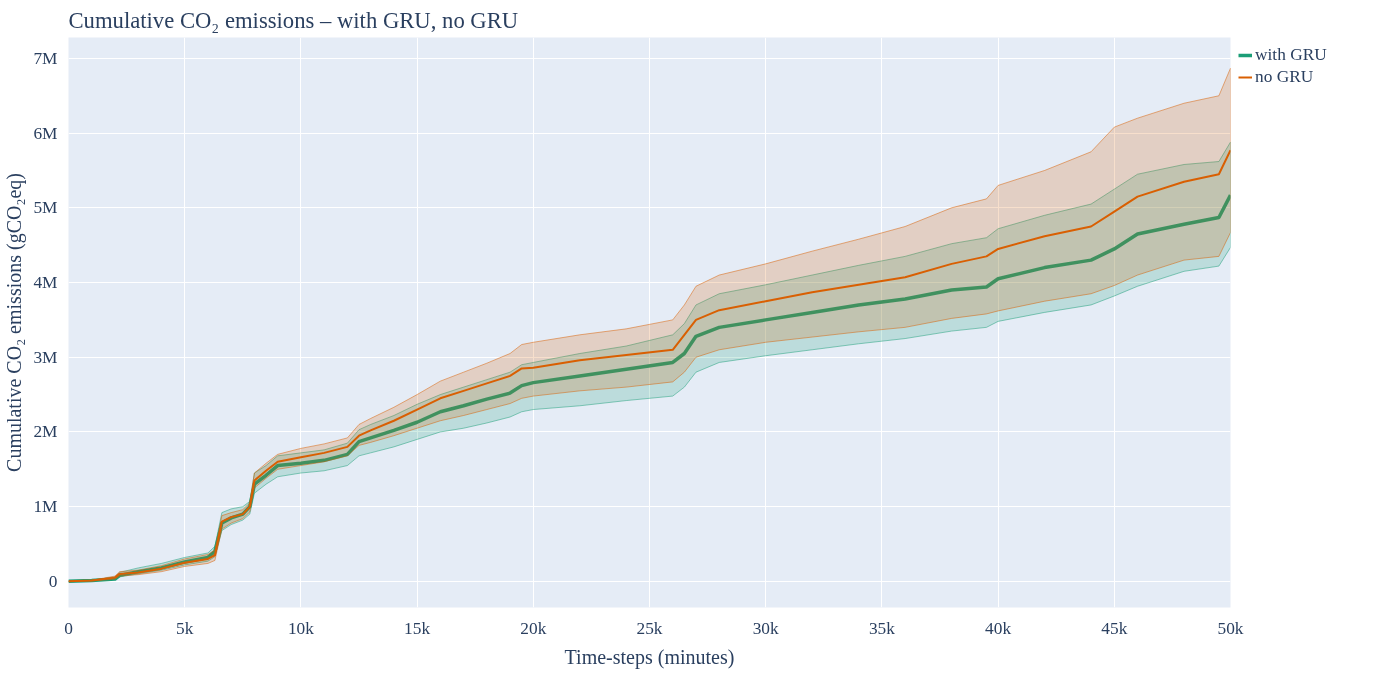  Describe the element at coordinates (1114, 628) in the screenshot. I see `x-tick-label: 45k` at that location.